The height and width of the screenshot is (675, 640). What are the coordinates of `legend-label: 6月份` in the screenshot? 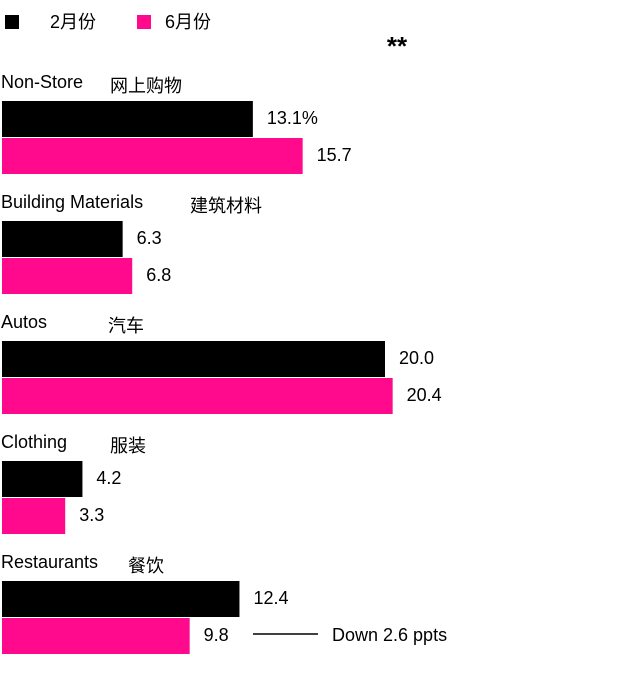 It's located at (188, 22).